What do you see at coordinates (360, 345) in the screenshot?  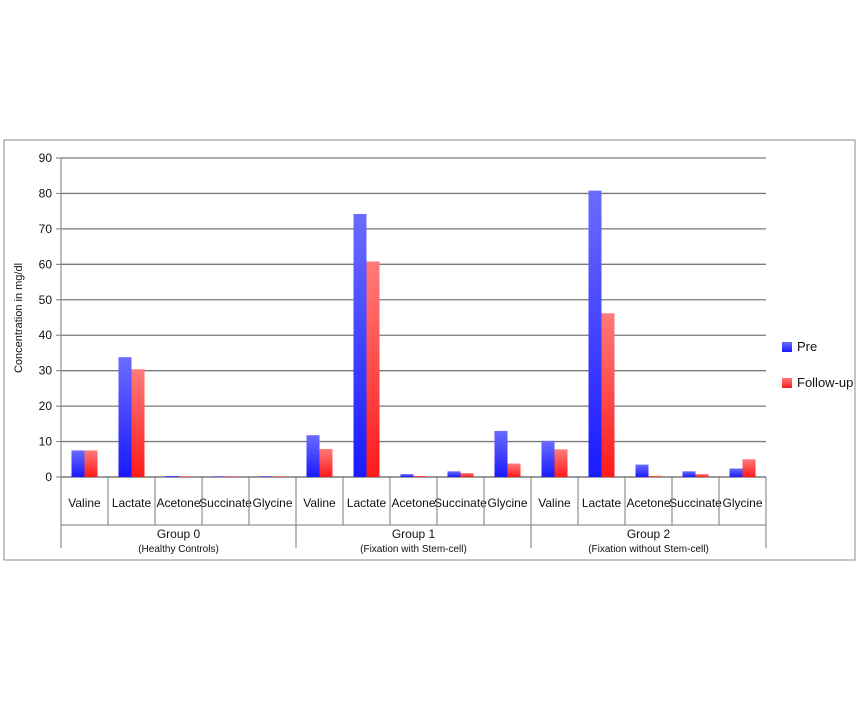 I see `bar-pre-group-1-lactate` at bounding box center [360, 345].